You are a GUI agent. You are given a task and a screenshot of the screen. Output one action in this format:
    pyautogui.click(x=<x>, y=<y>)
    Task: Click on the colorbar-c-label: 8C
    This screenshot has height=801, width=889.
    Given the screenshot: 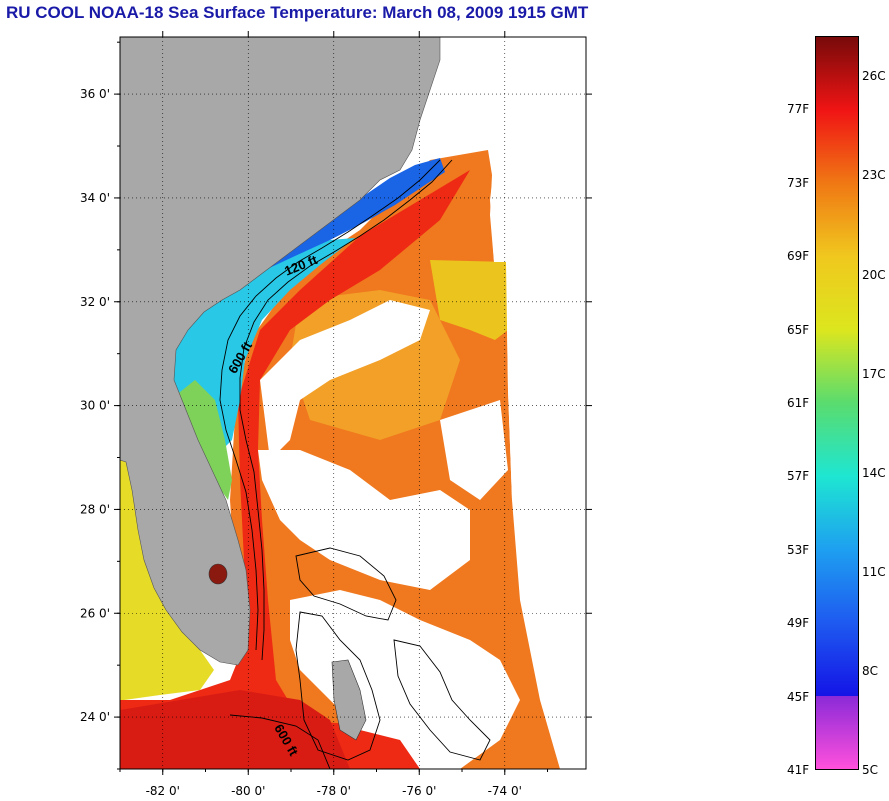 What is the action you would take?
    pyautogui.click(x=870, y=670)
    